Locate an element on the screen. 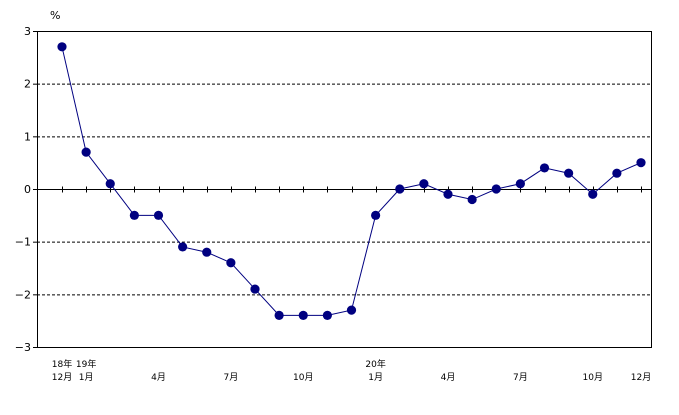  x-tick-label: 18年 is located at coordinates (62, 364).